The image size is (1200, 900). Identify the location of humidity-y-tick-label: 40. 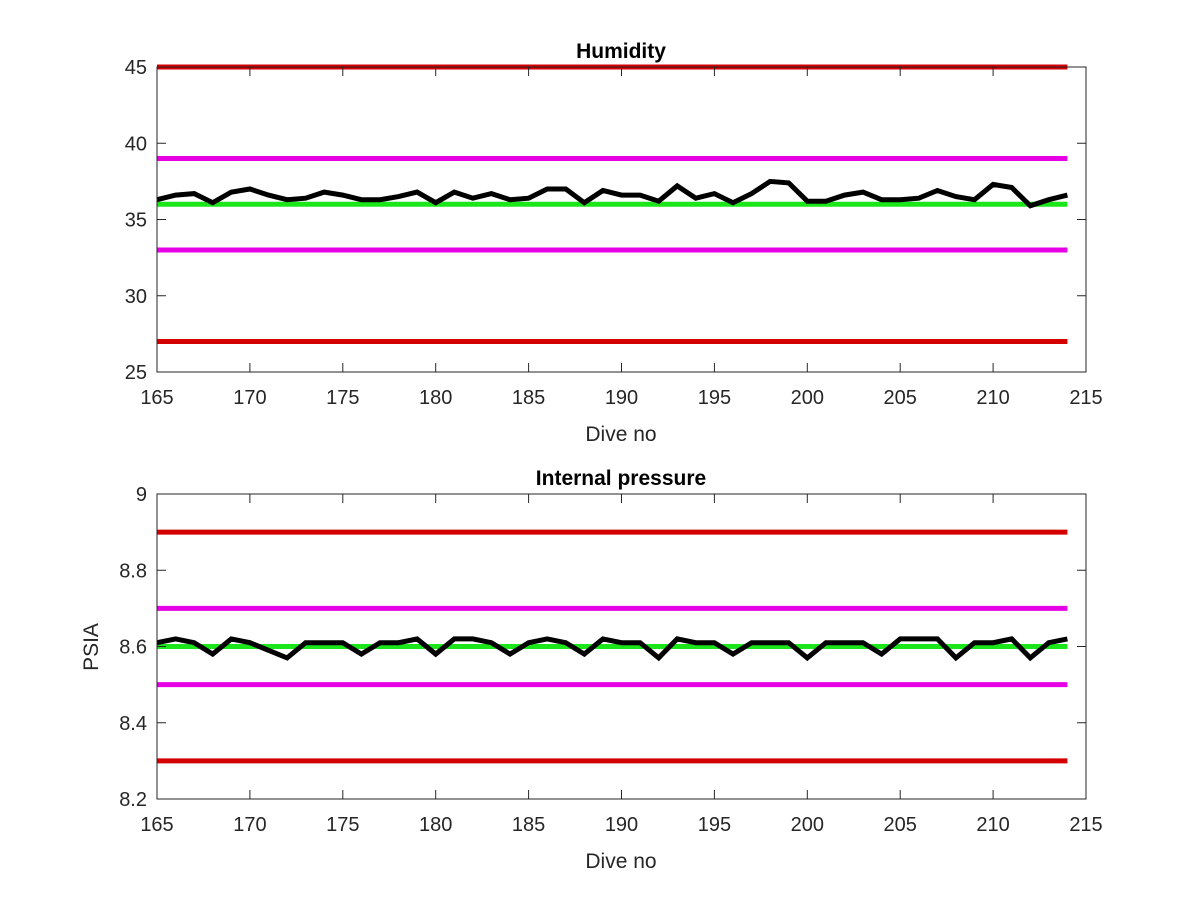
(136, 144).